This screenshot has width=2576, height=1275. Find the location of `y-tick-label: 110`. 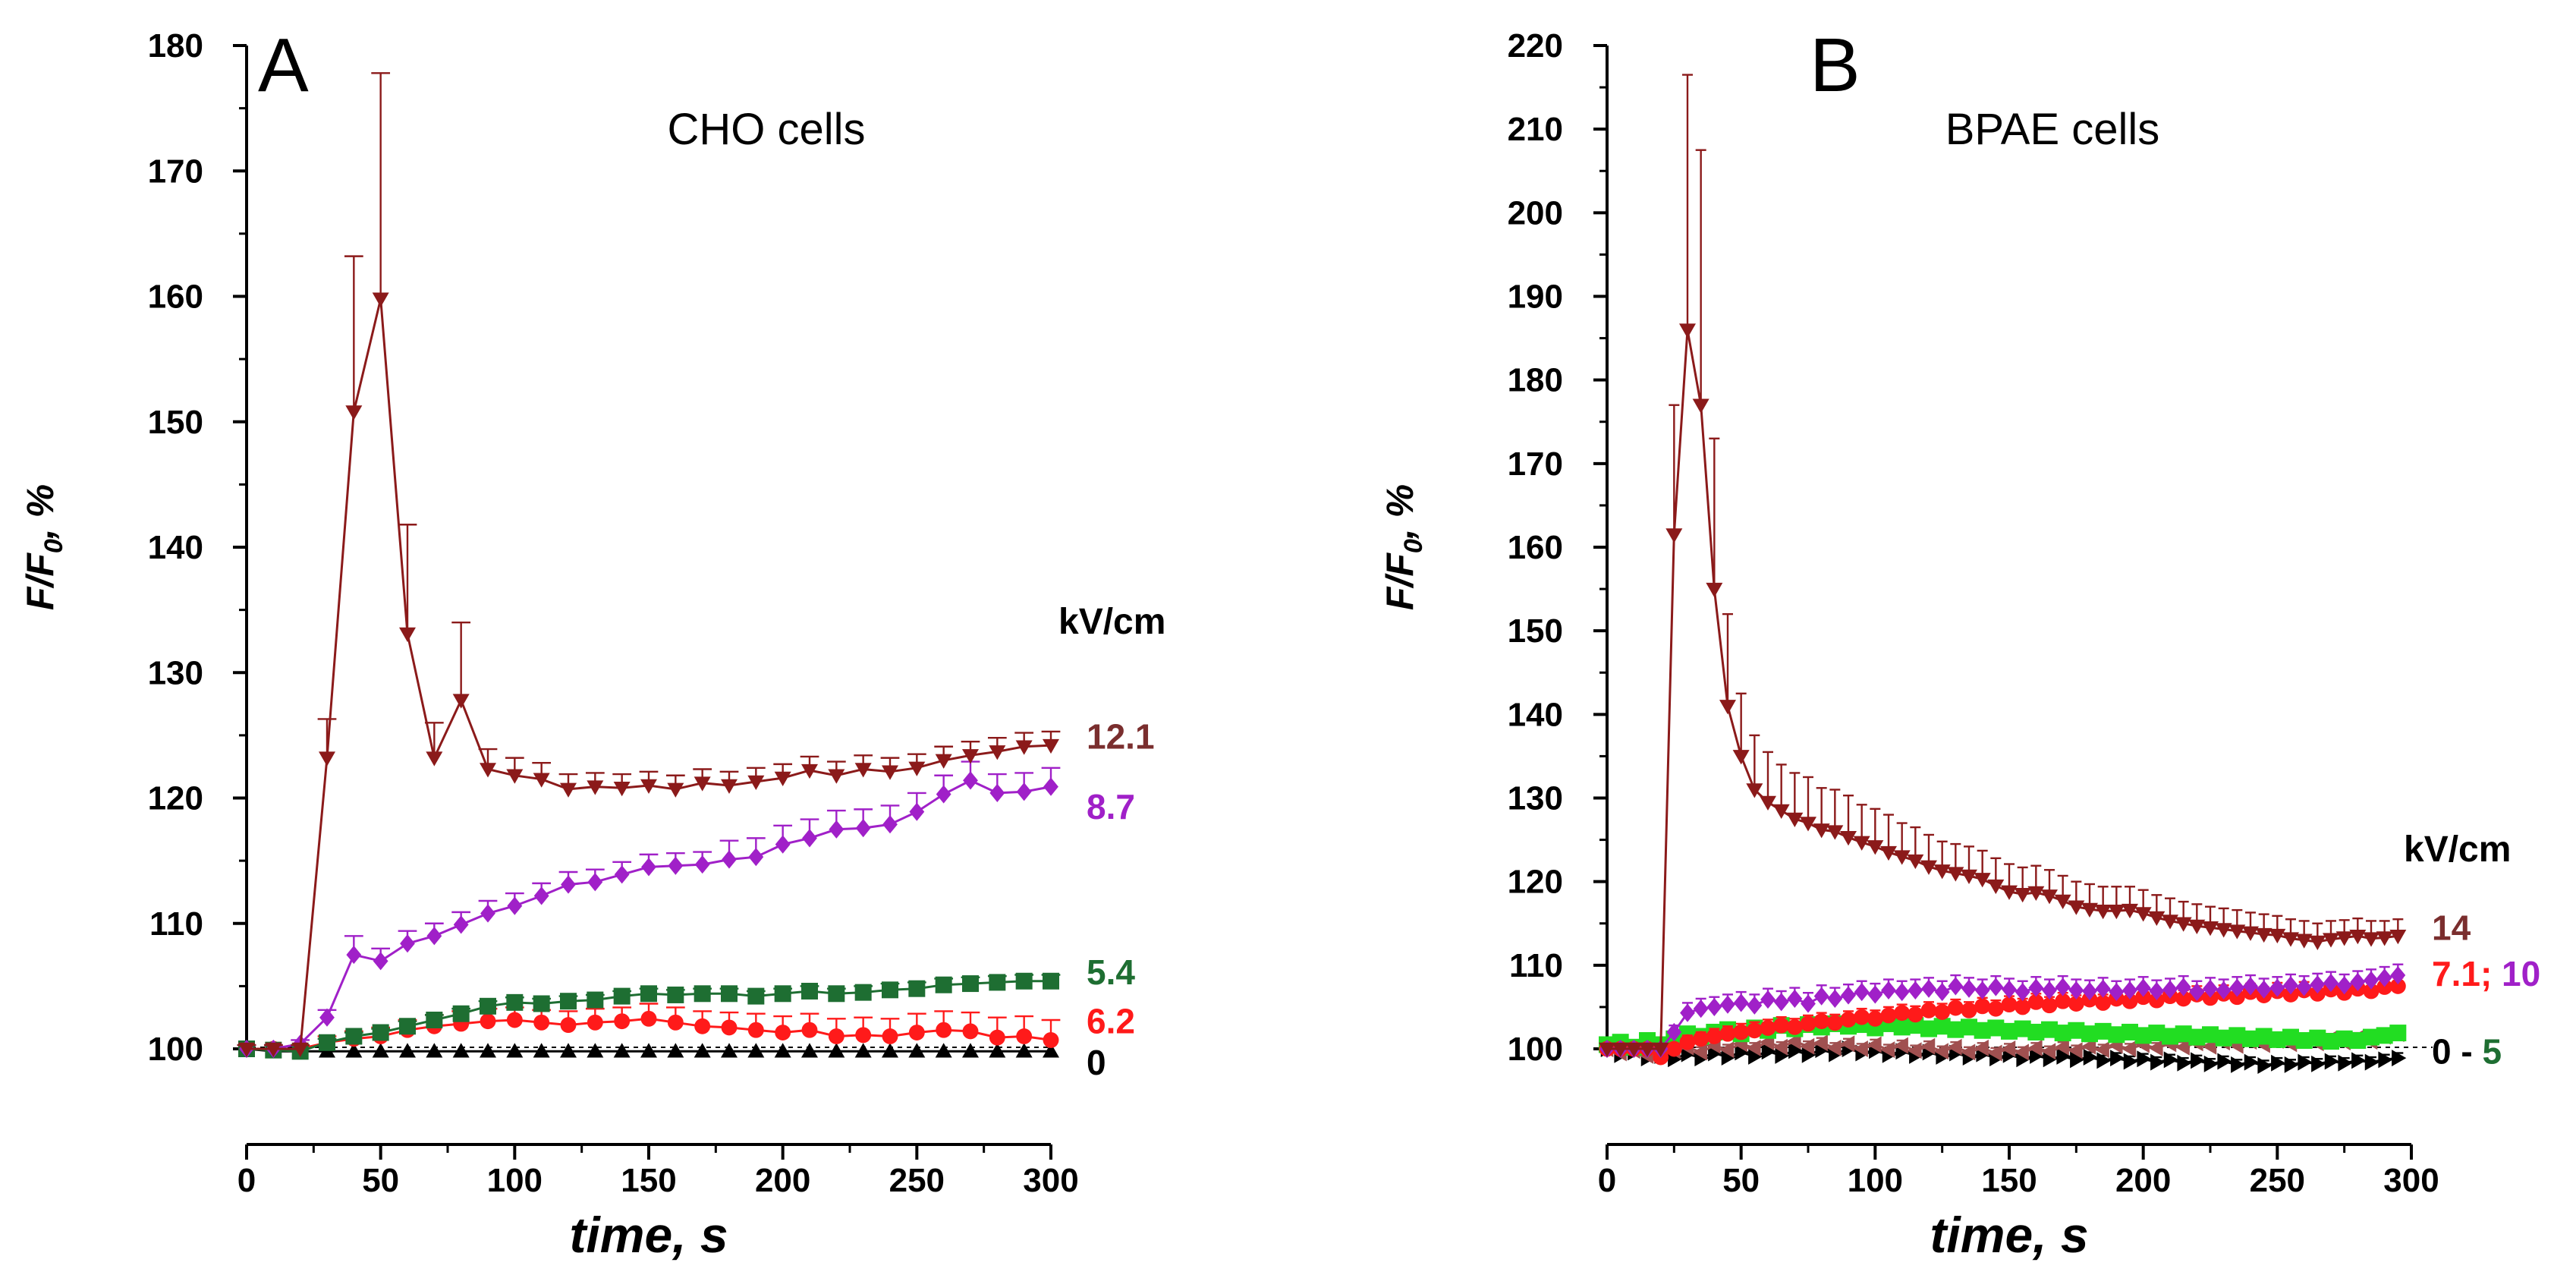

y-tick-label: 110 is located at coordinates (176, 924).